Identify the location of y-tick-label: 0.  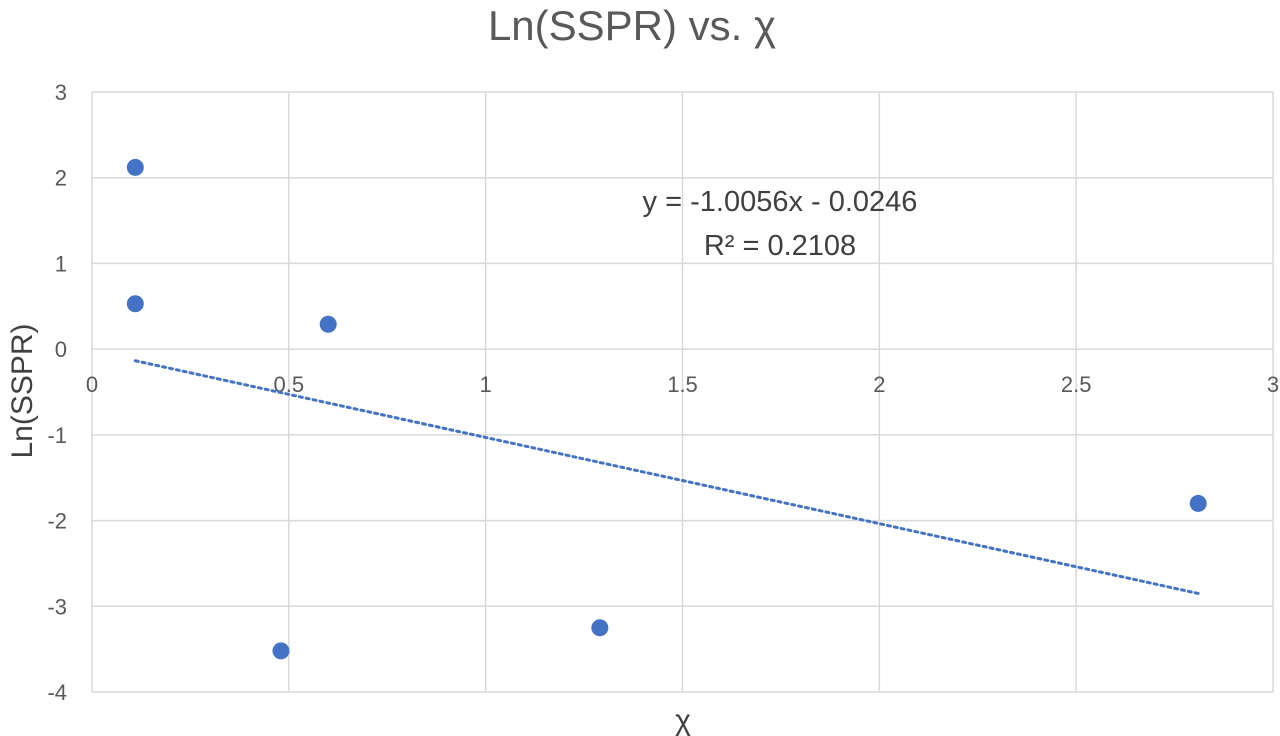
(61, 349).